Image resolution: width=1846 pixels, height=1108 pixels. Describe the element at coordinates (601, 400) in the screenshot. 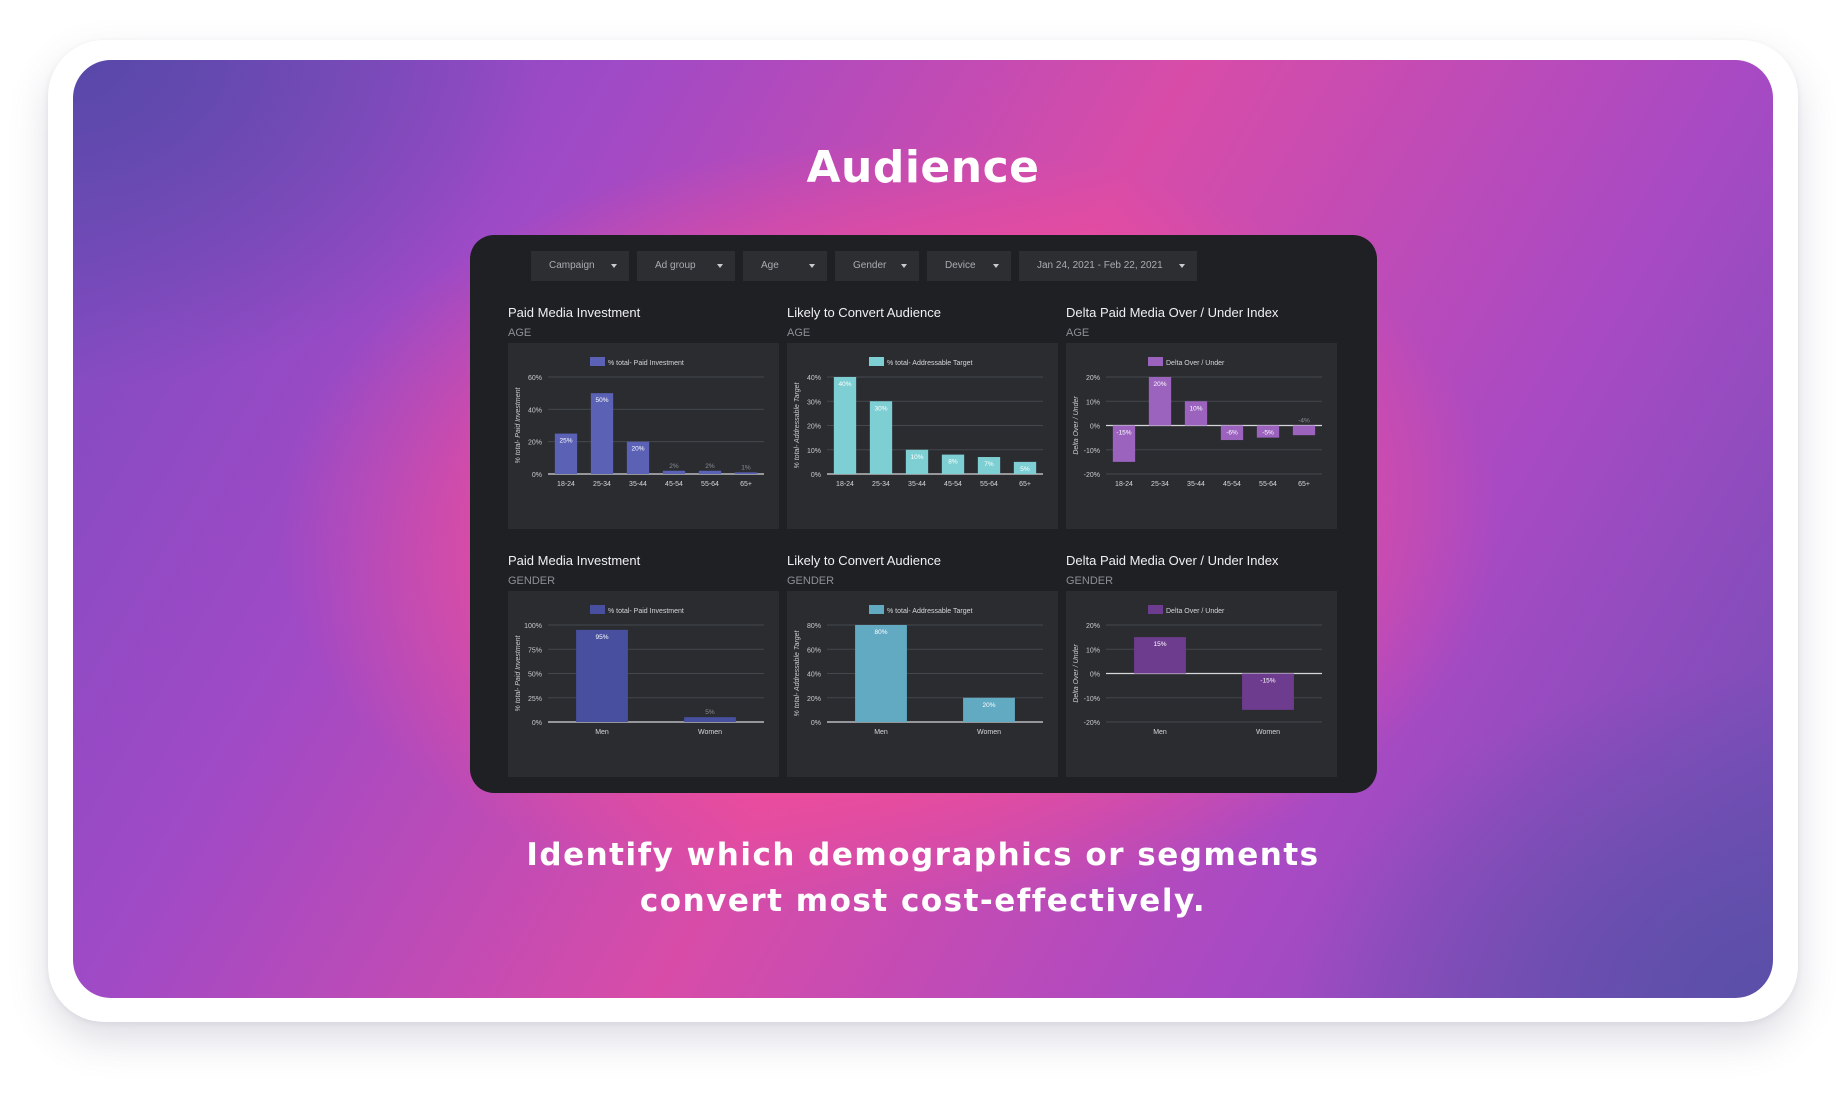

I see `data-label: 50%` at that location.